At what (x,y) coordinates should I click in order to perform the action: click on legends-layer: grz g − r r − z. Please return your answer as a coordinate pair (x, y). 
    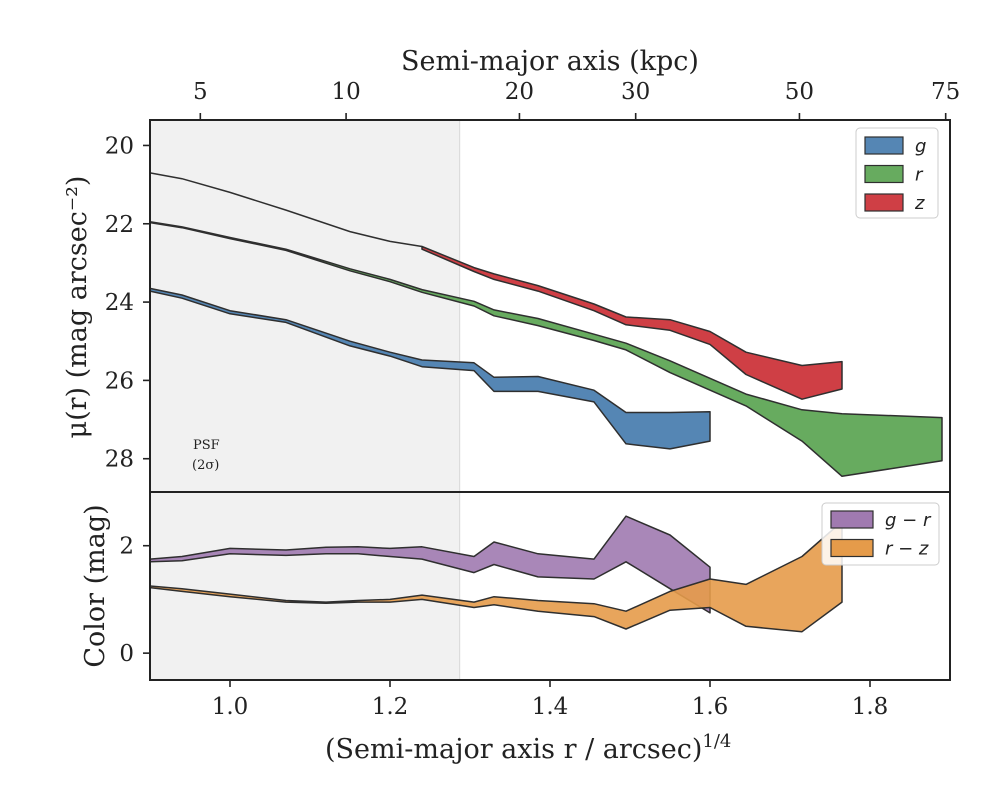
    Looking at the image, I should click on (880, 346).